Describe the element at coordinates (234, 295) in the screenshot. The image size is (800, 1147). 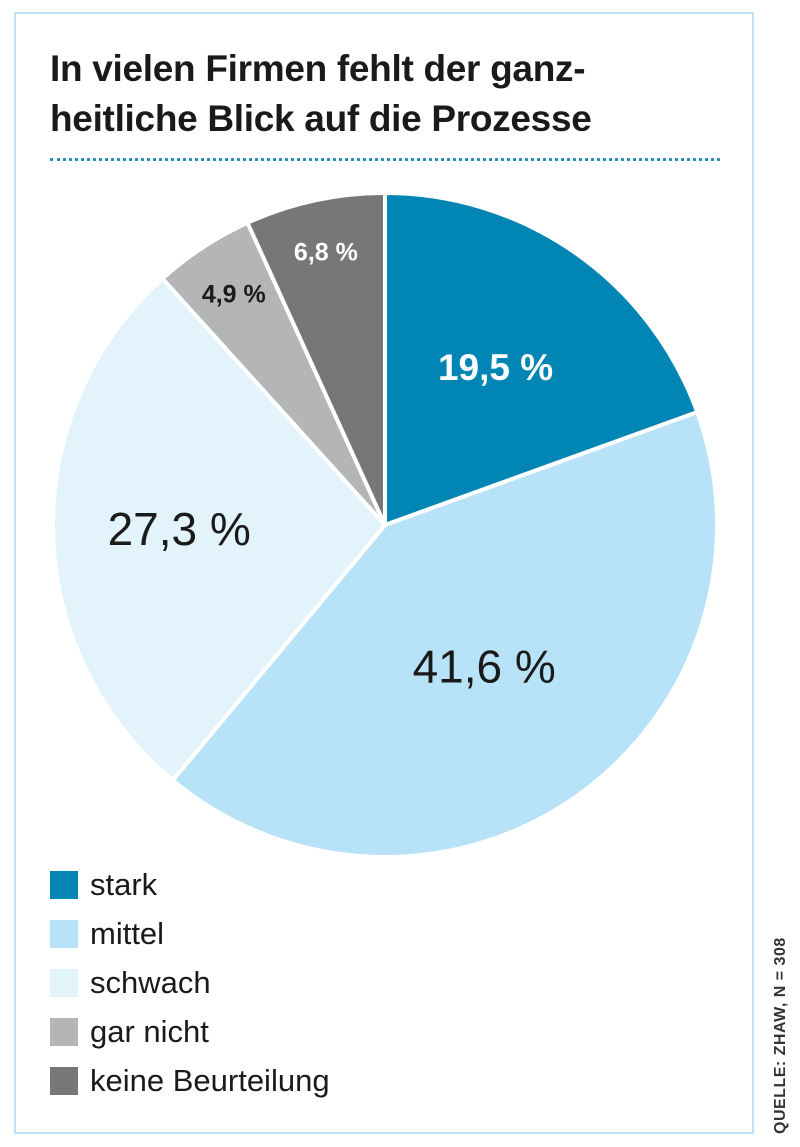
I see `slice-label-gar-nicht: 4,9 %` at that location.